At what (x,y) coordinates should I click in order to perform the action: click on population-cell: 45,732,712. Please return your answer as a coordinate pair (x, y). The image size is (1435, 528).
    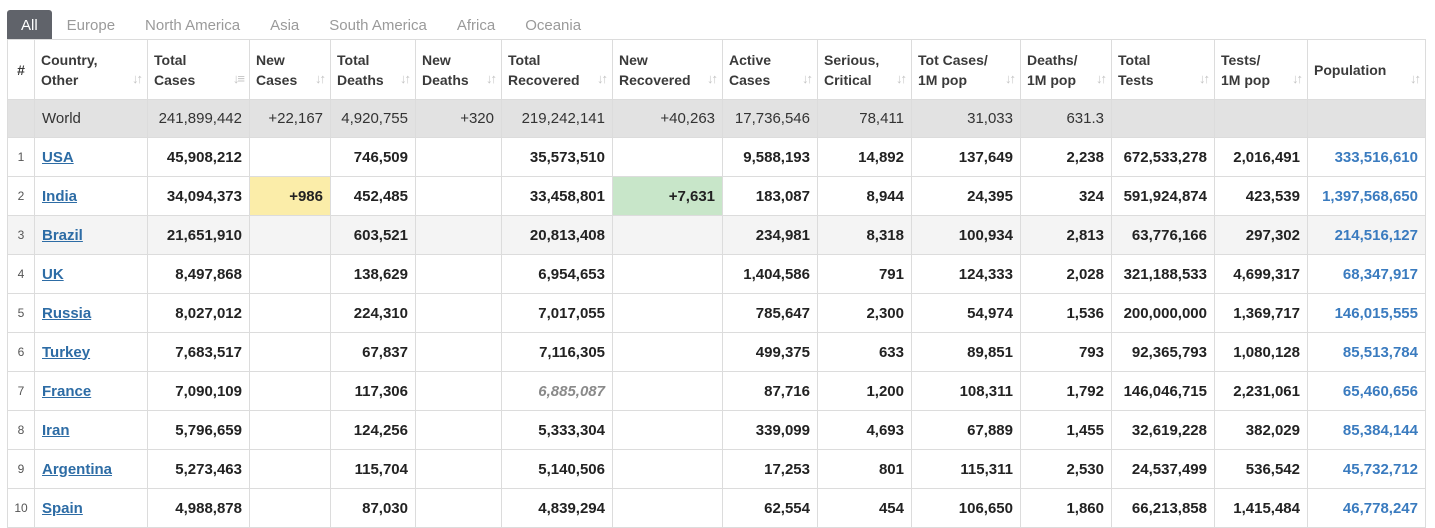
    Looking at the image, I should click on (1366, 469).